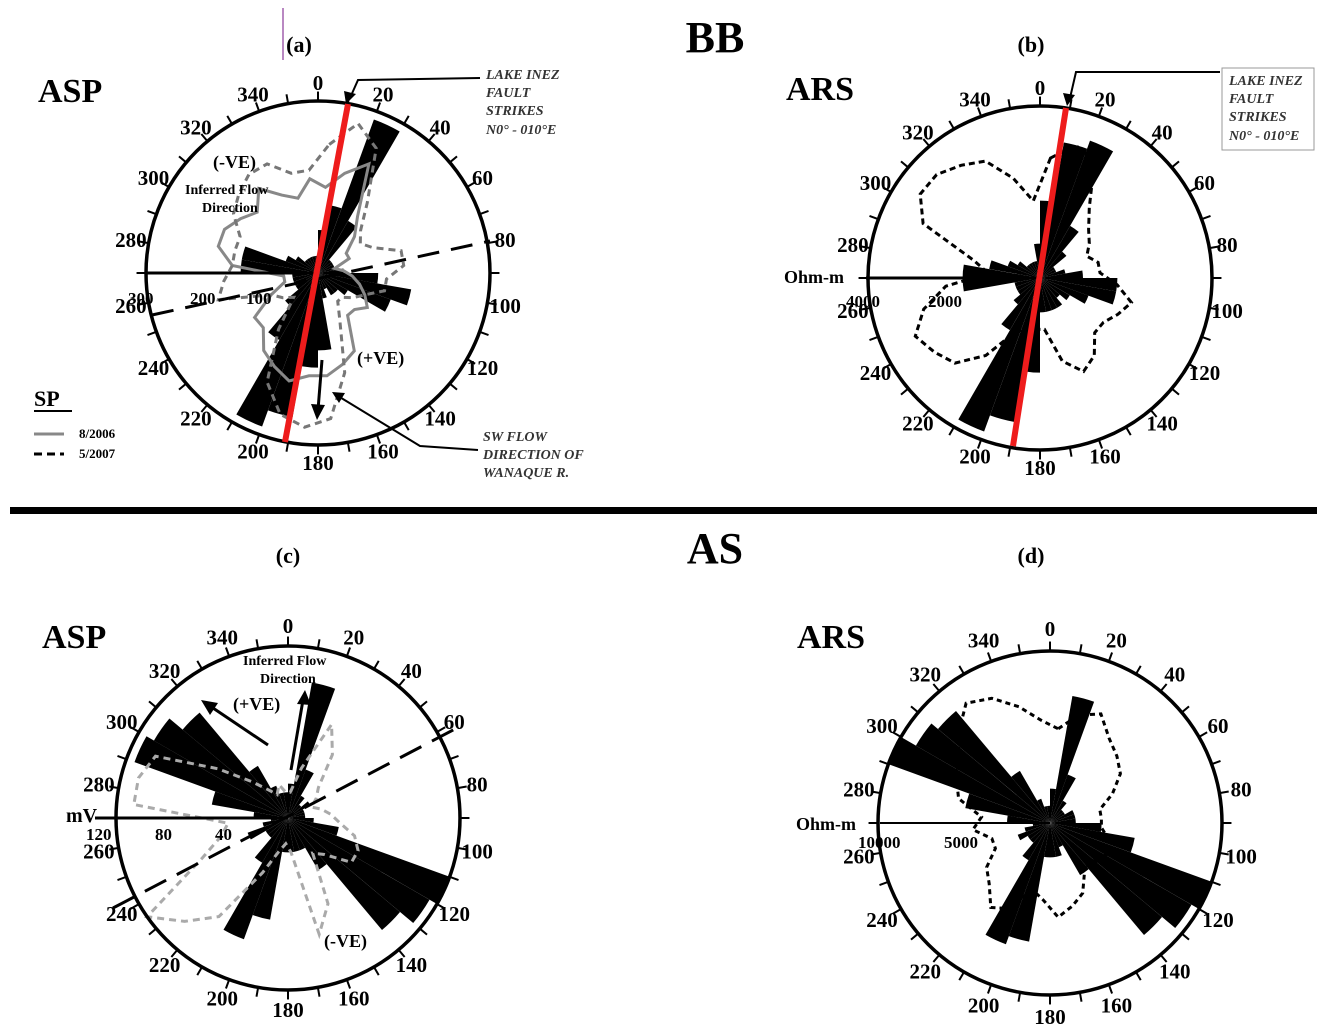 The image size is (1317, 1032). Describe the element at coordinates (131, 240) in the screenshot. I see `compass-label-a-280: 280` at that location.